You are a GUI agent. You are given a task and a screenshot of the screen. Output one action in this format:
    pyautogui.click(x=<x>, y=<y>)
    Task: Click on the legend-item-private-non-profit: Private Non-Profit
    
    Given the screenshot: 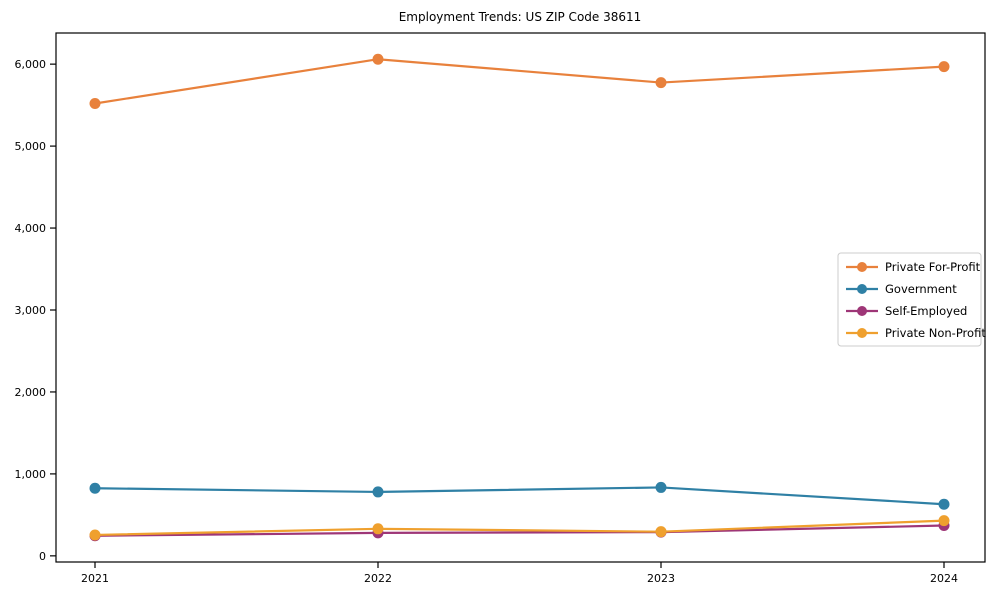 What is the action you would take?
    pyautogui.click(x=916, y=333)
    